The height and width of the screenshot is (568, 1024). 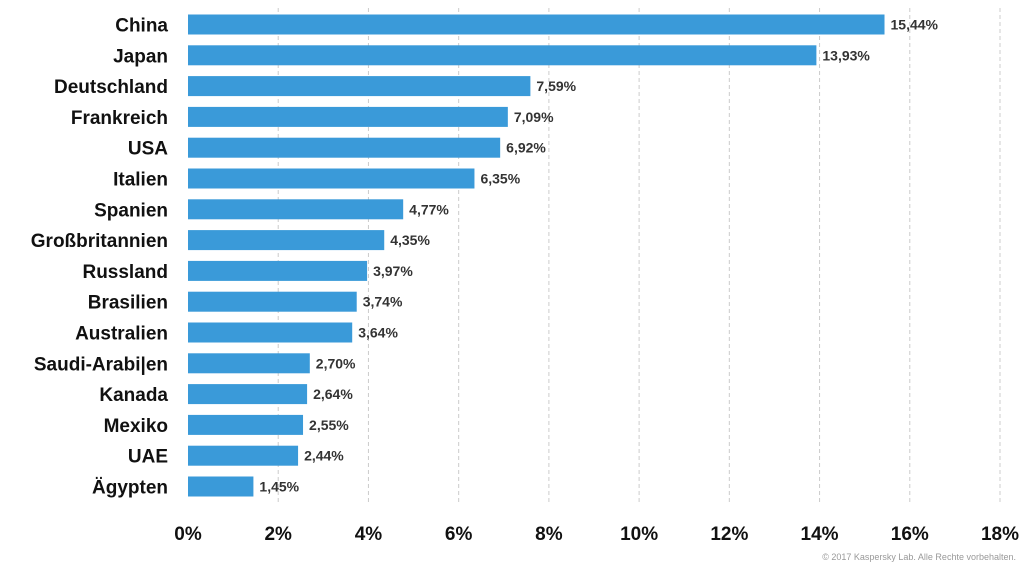 I want to click on x-tick-label: 8%, so click(x=549, y=534).